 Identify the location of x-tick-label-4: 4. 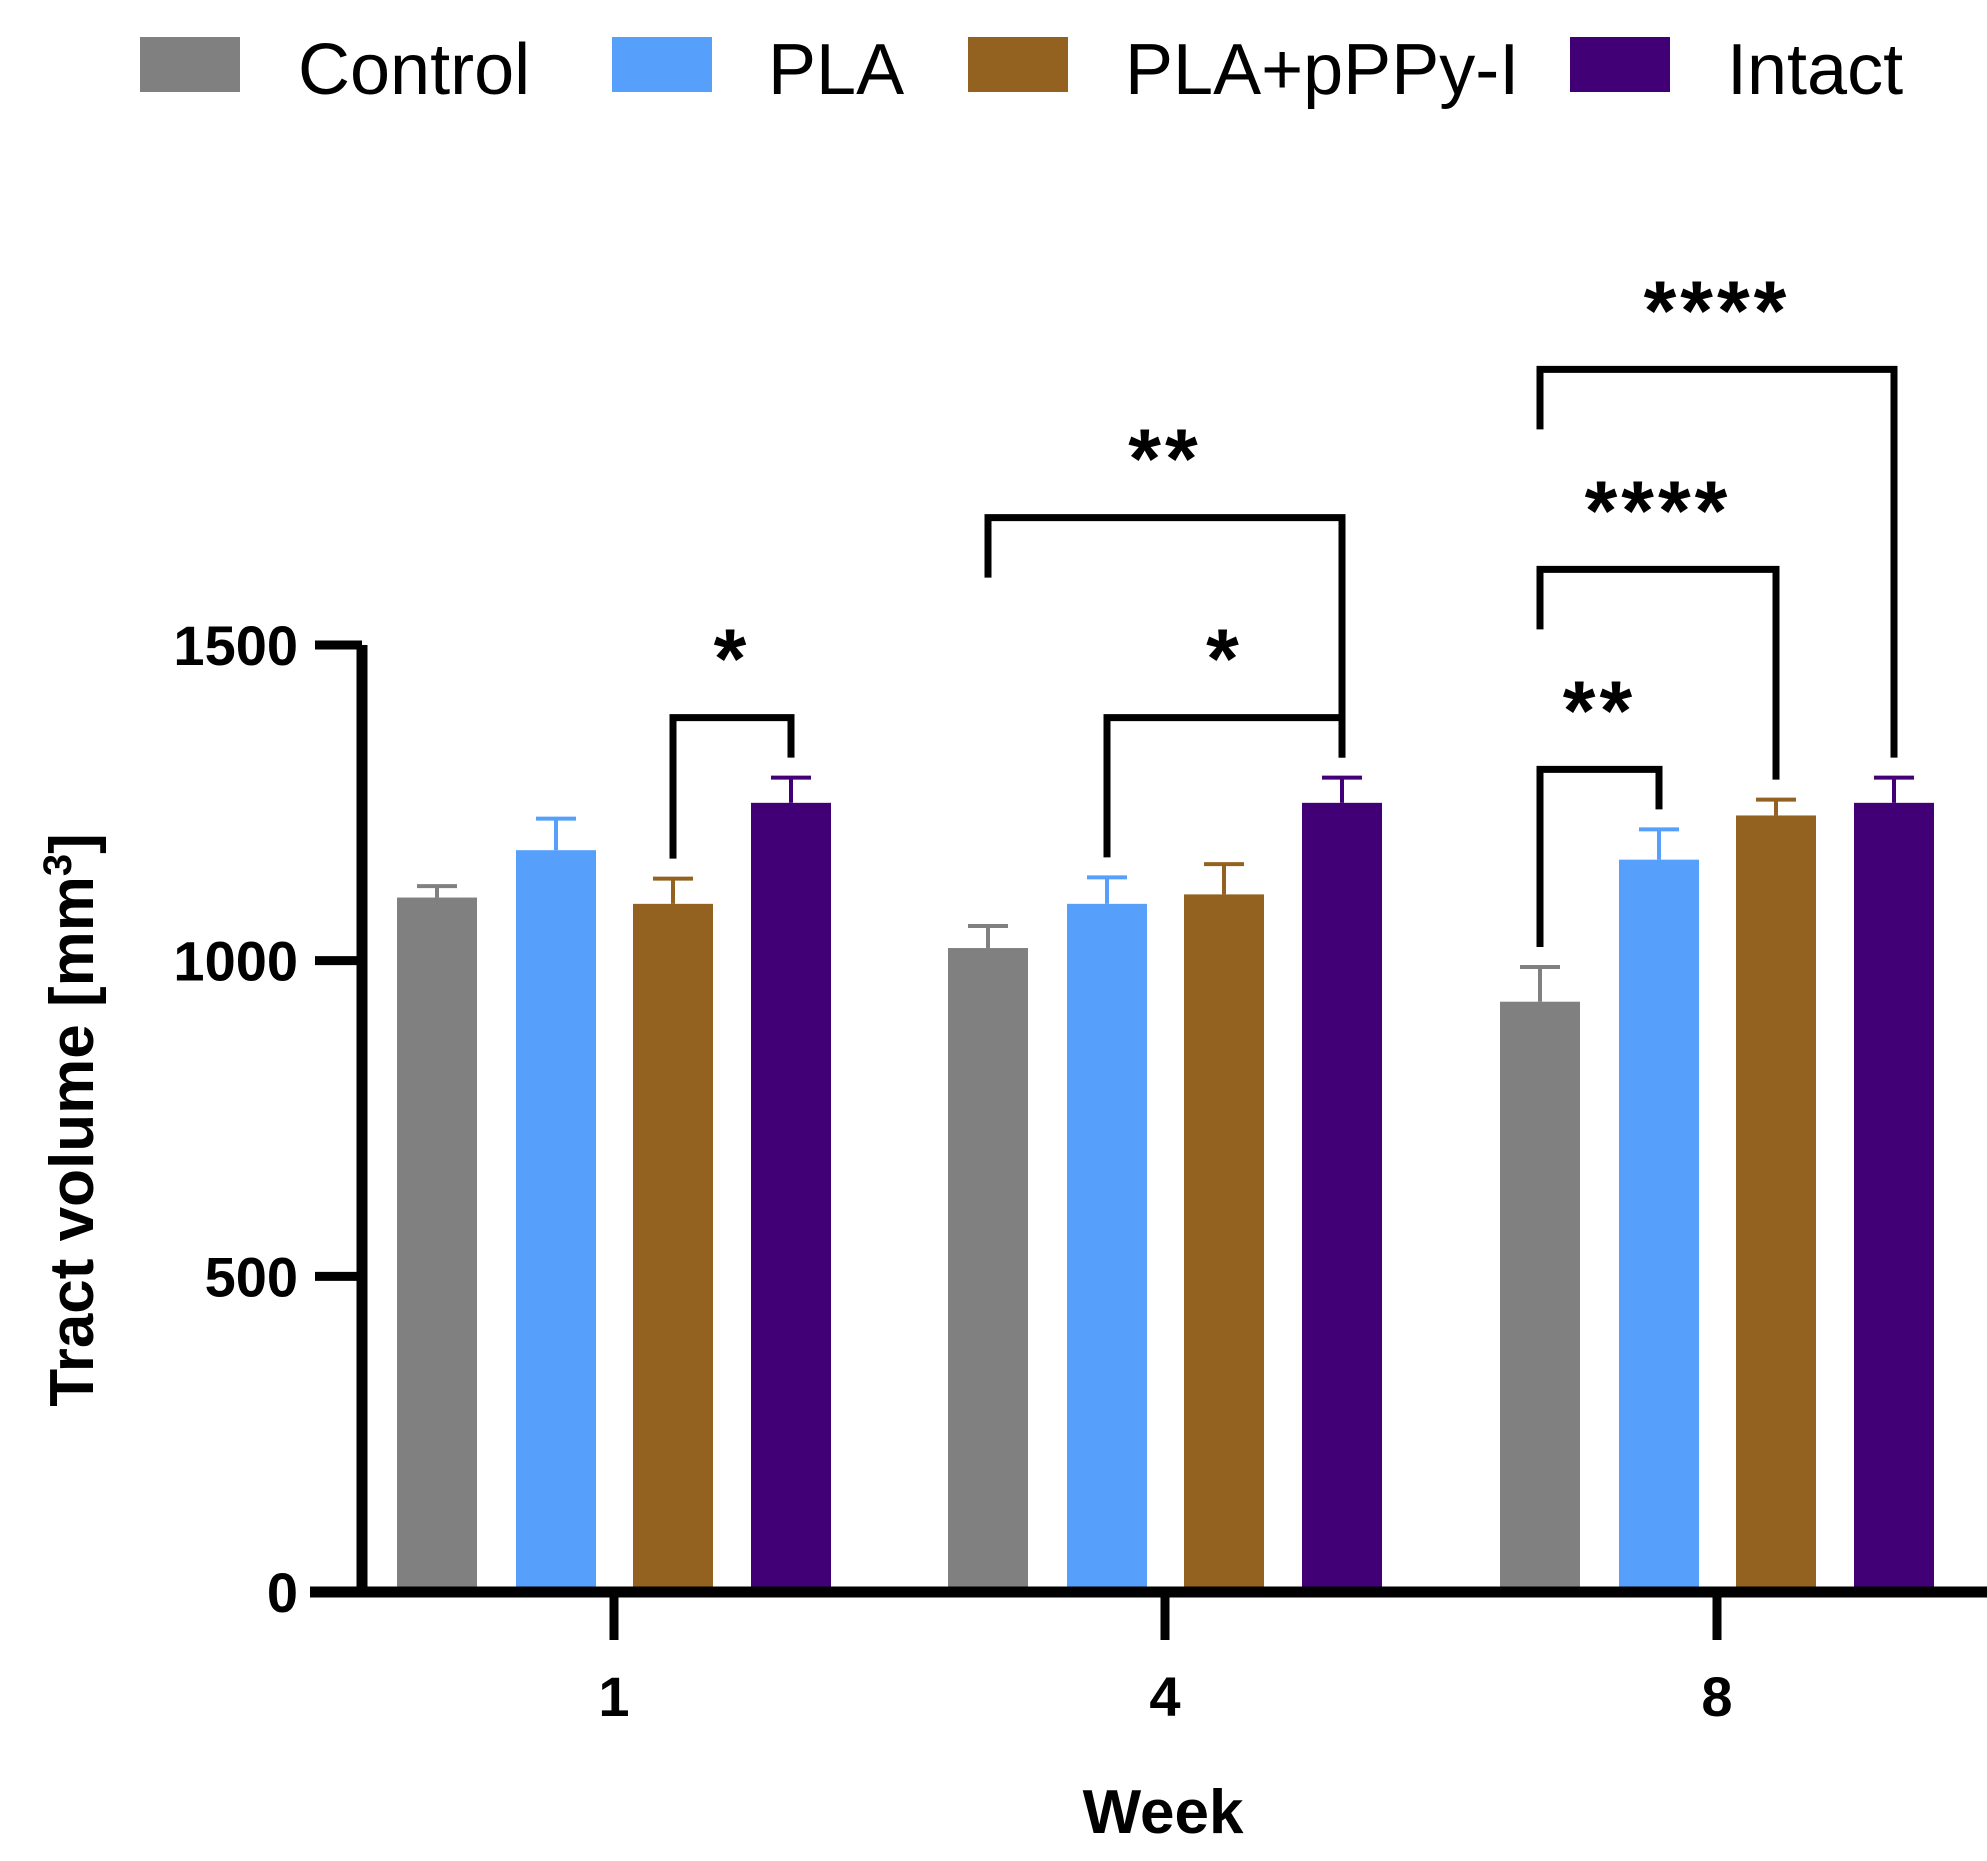
(1164, 1696).